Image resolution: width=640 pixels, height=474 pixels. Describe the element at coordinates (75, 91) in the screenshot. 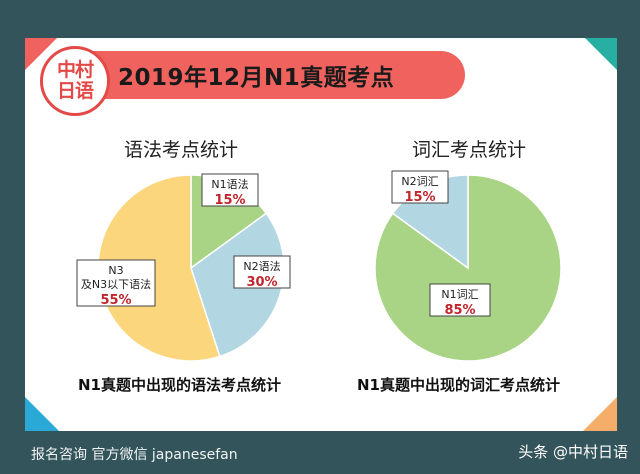

I see `logo-line-2: 日语` at that location.